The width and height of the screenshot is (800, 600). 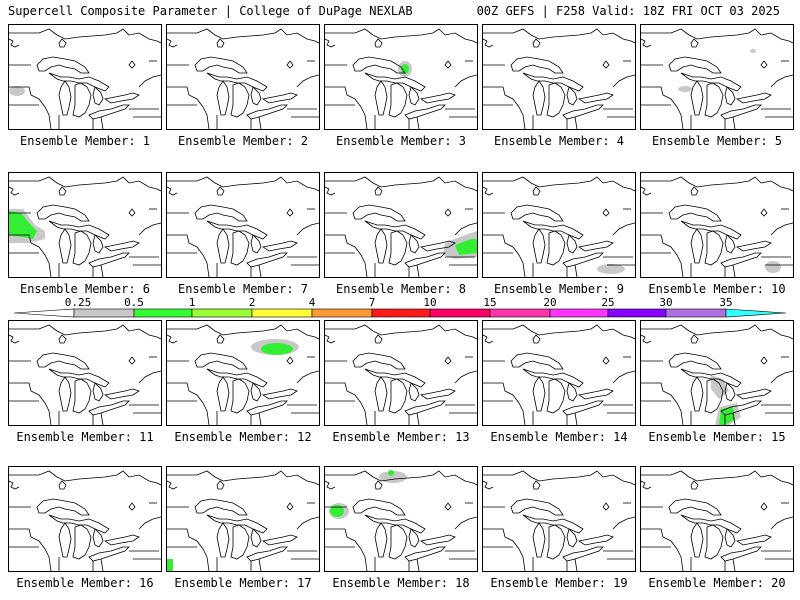 What do you see at coordinates (717, 583) in the screenshot?
I see `member-label: Ensemble Member: 20` at bounding box center [717, 583].